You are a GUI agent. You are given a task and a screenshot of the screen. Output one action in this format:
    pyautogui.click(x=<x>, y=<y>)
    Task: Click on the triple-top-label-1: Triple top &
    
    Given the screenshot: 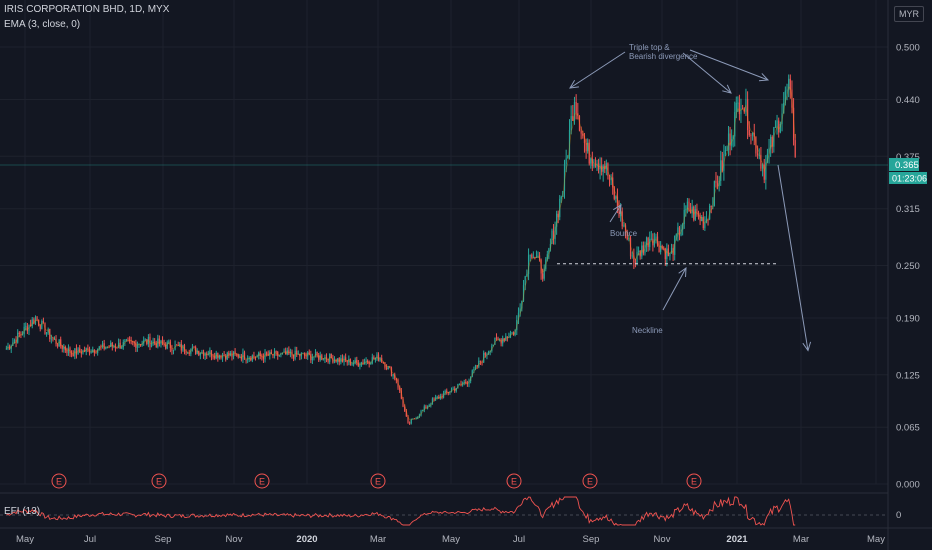 What is the action you would take?
    pyautogui.click(x=649, y=47)
    